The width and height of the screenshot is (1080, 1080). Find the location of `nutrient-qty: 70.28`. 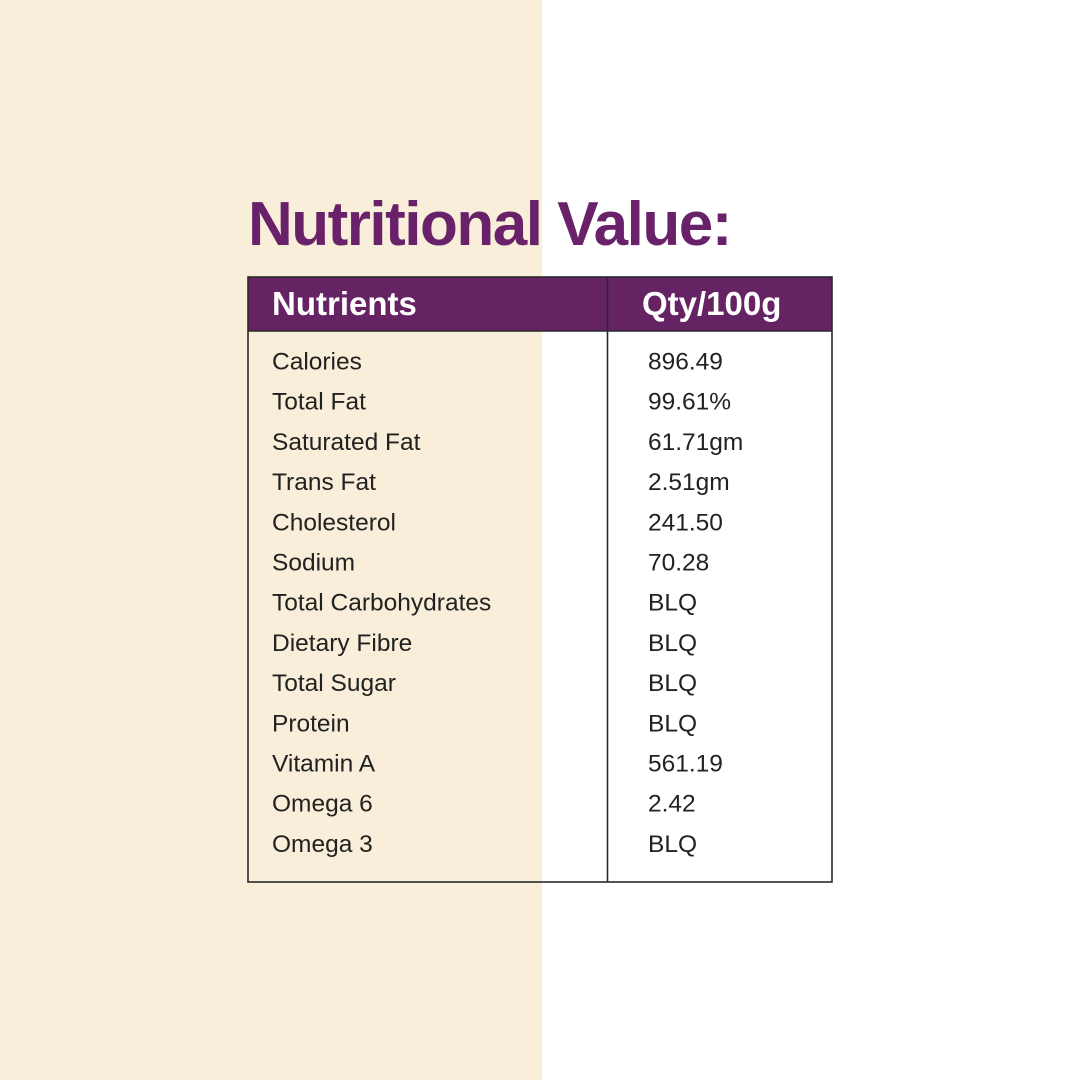

nutrient-qty: 70.28 is located at coordinates (678, 562).